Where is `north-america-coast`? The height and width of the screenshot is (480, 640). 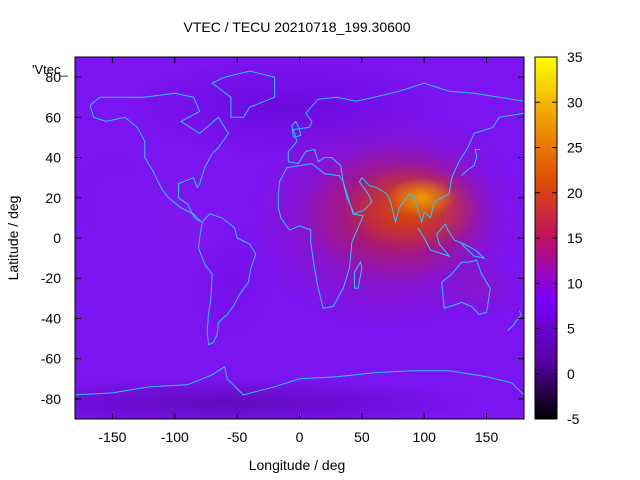
north-america-coast is located at coordinates (159, 157).